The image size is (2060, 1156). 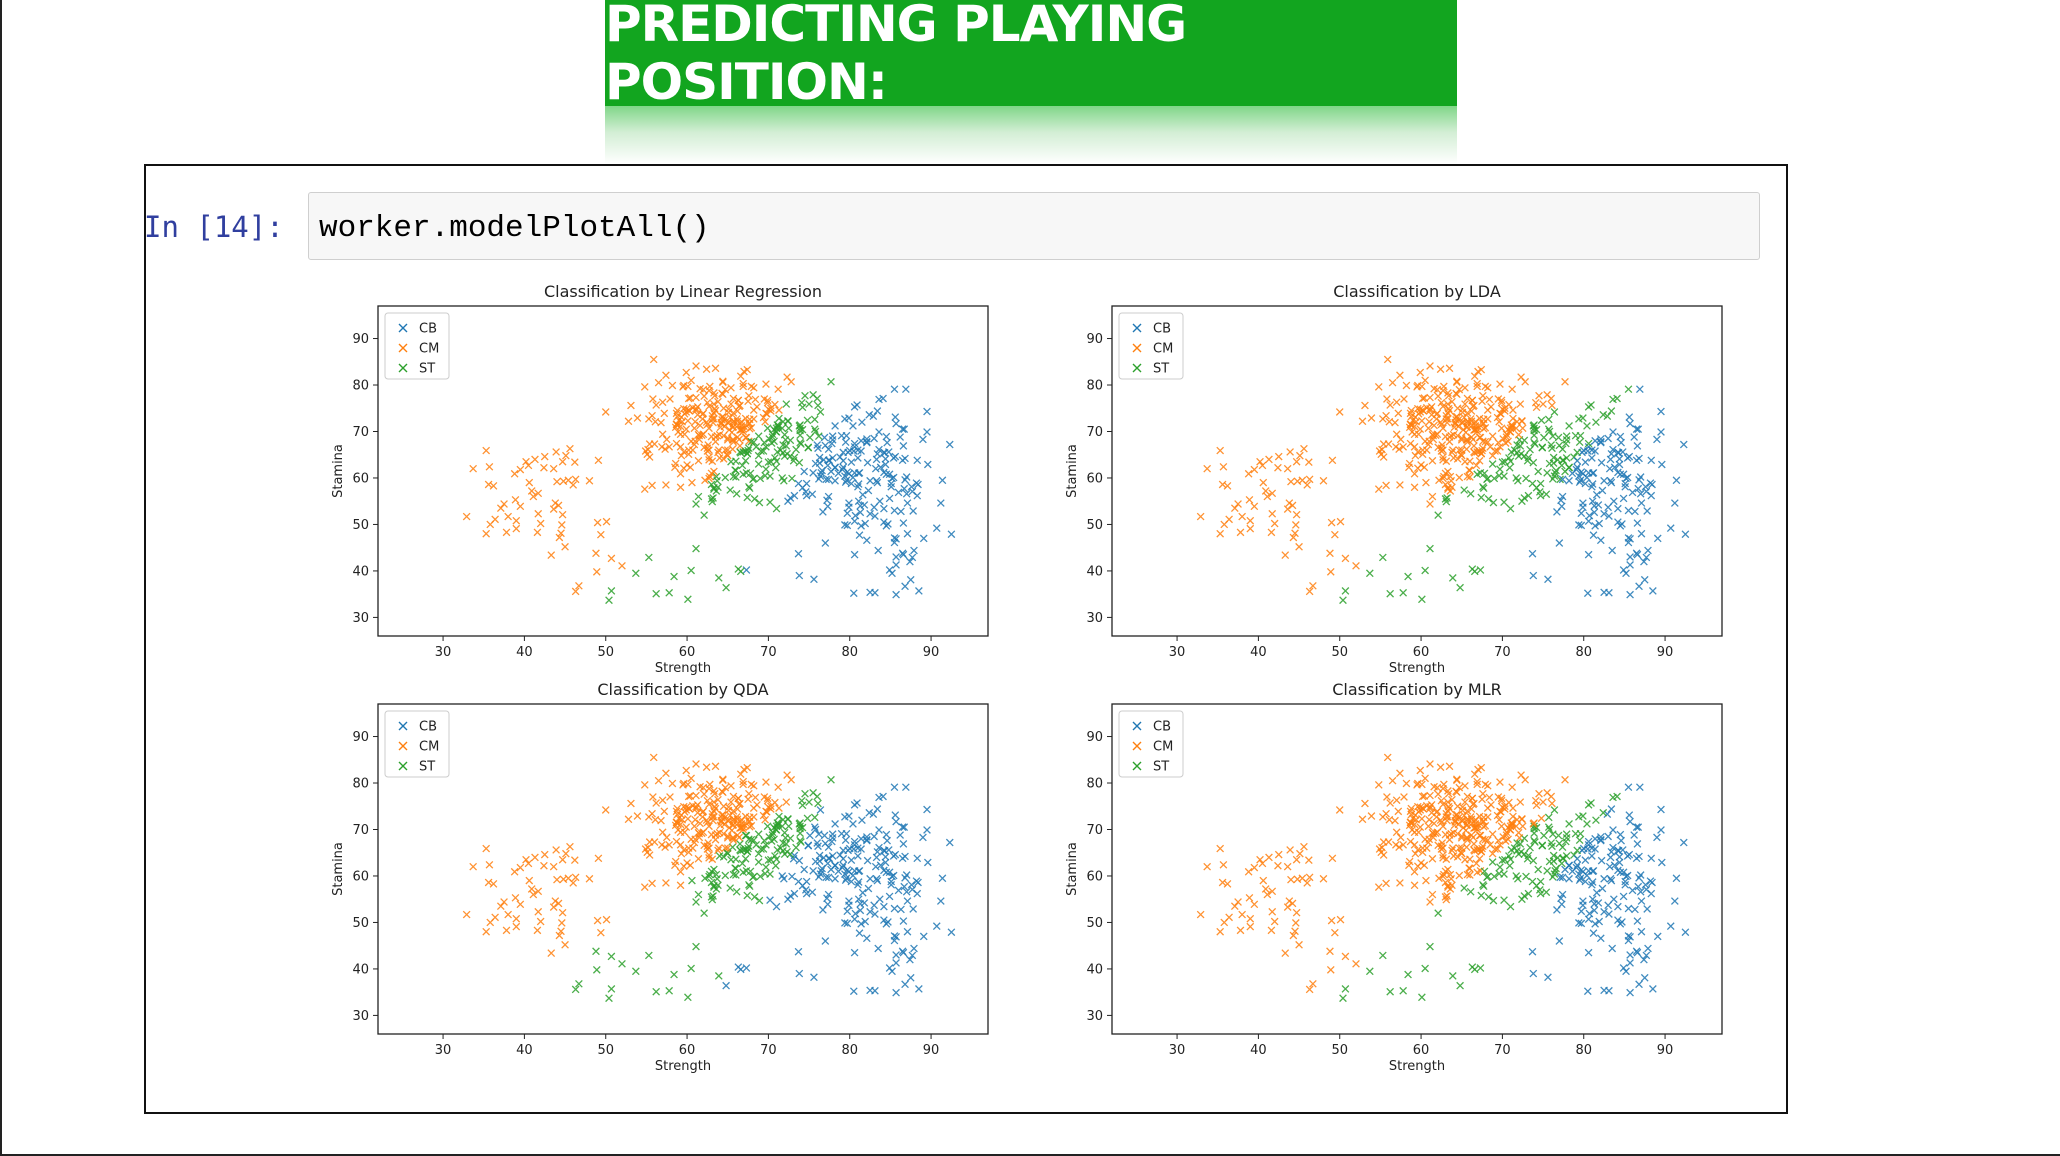 I want to click on y-tick-label: 50, so click(x=1094, y=525).